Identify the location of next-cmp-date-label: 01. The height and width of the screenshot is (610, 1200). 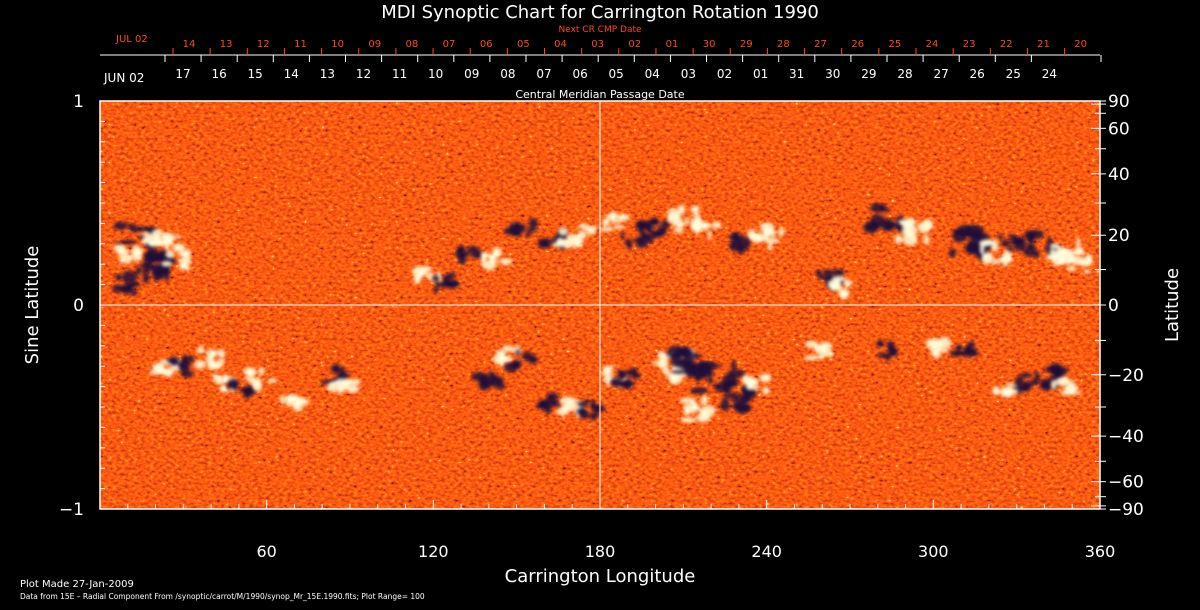
(672, 44).